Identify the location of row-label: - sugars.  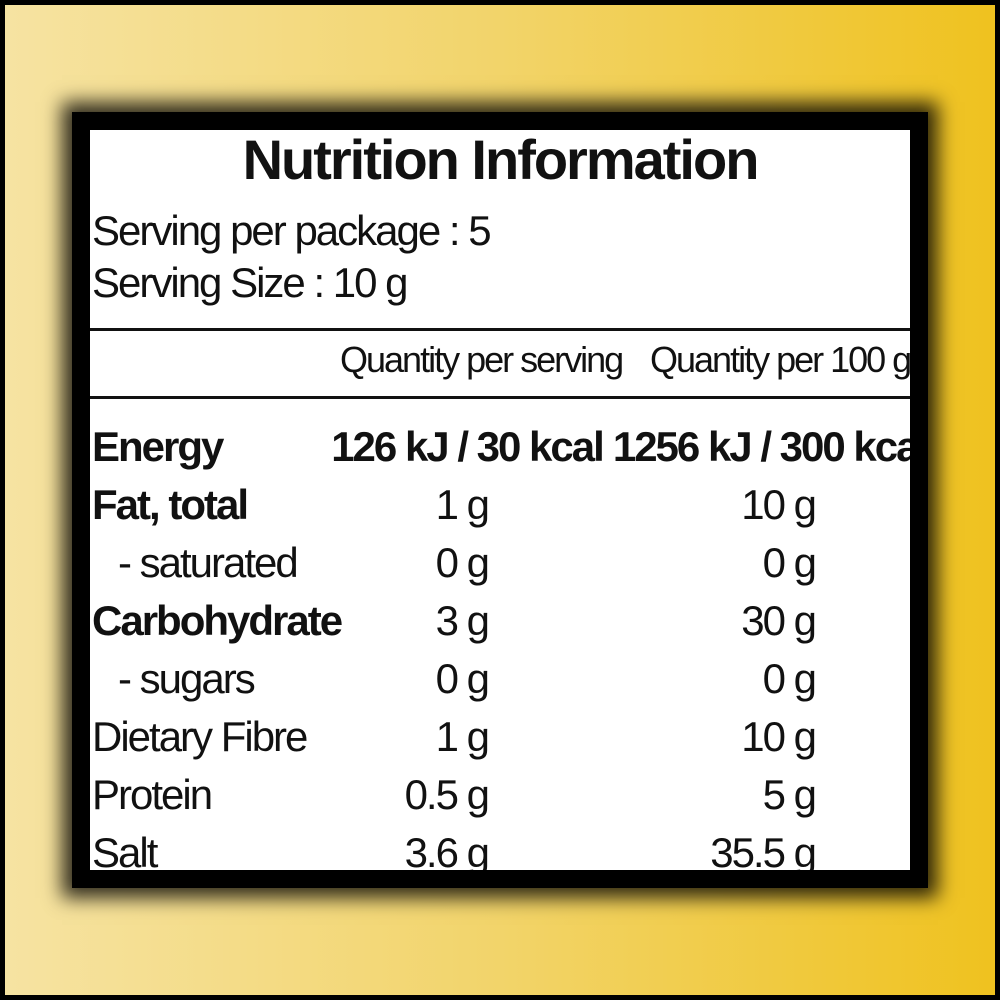
(187, 678).